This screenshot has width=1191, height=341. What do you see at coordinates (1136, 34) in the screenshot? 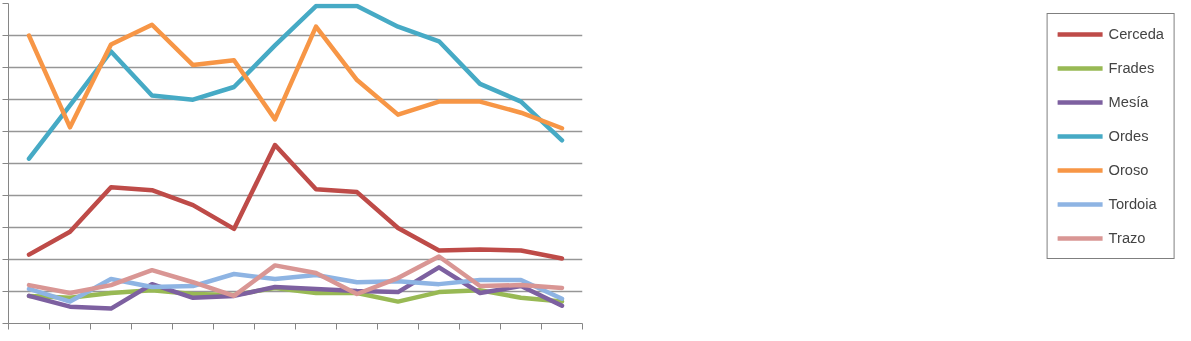
I see `legend-label: Cerceda` at bounding box center [1136, 34].